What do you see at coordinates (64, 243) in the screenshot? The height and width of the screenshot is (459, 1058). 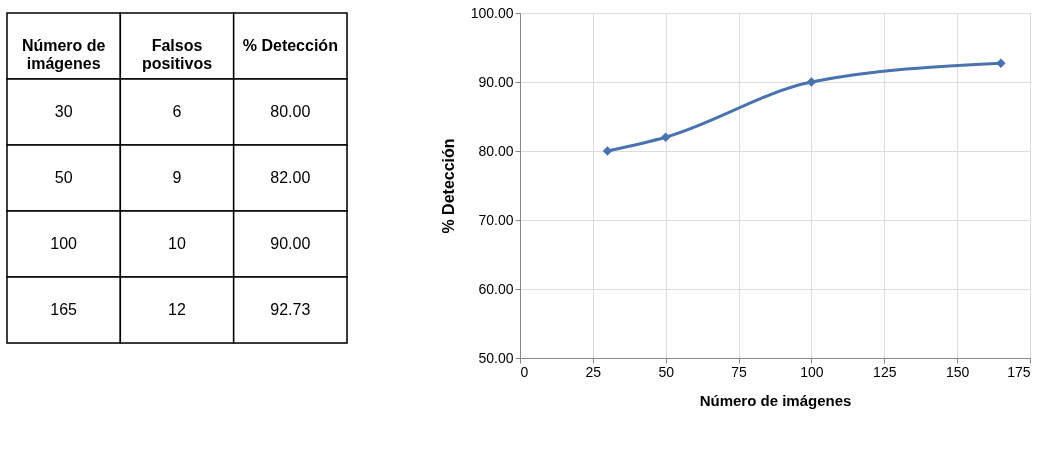 I see `text: 100` at bounding box center [64, 243].